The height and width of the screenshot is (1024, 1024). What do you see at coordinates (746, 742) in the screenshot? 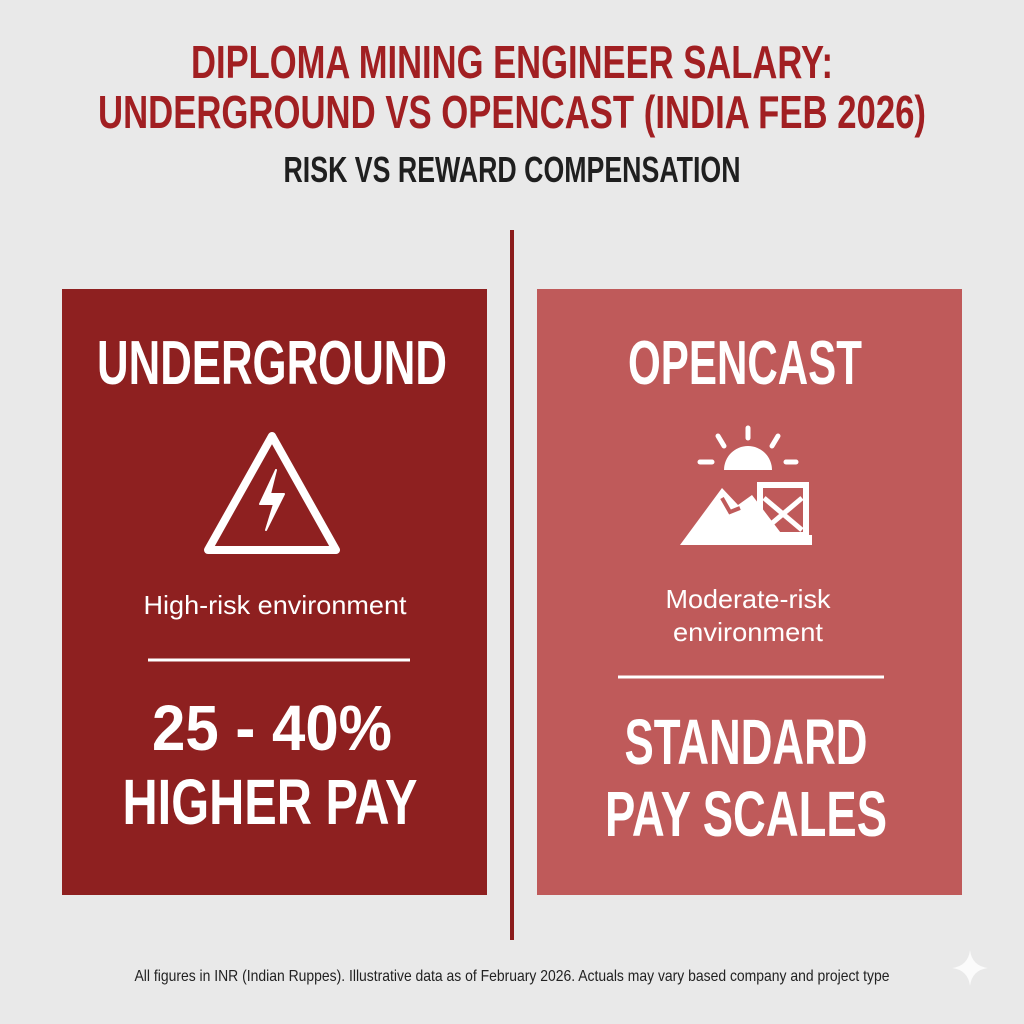
I see `pay-text: STANDARD` at bounding box center [746, 742].